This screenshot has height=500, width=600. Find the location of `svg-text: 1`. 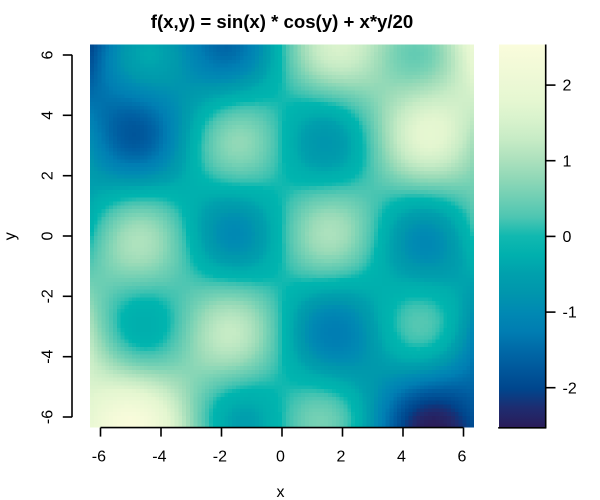

svg-text: 1 is located at coordinates (567, 161).